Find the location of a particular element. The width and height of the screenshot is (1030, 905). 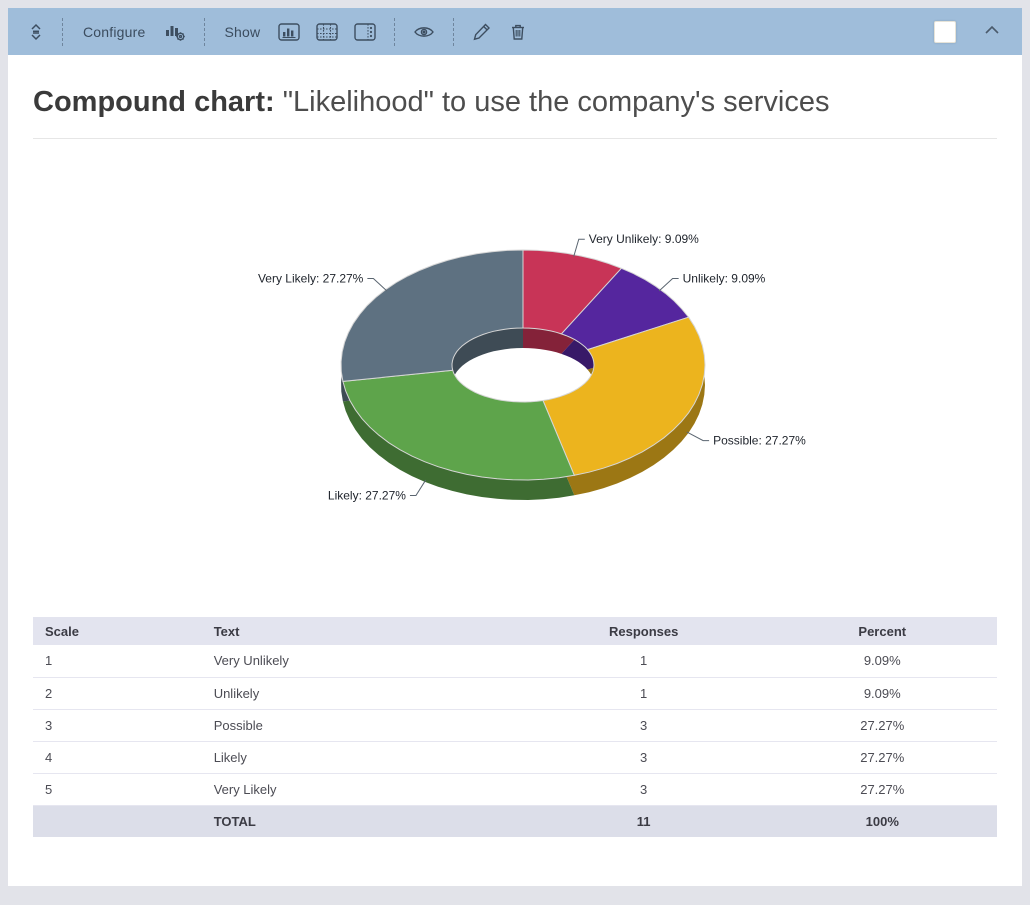

cell-text: Unlikely is located at coordinates (360, 693).